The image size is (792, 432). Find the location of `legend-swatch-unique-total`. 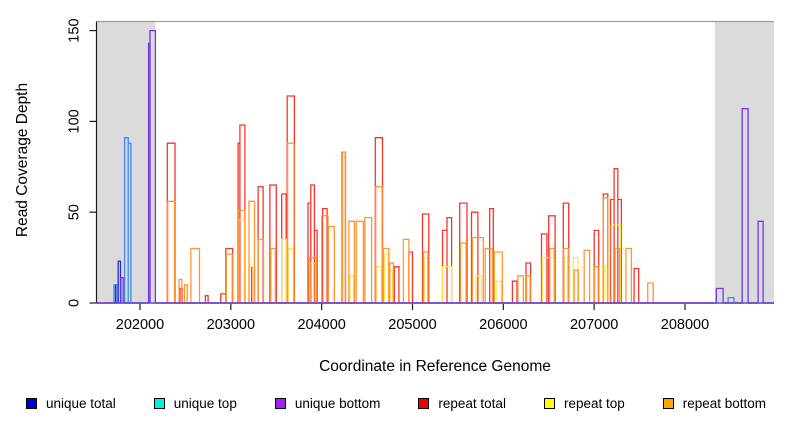

legend-swatch-unique-total is located at coordinates (31, 403).